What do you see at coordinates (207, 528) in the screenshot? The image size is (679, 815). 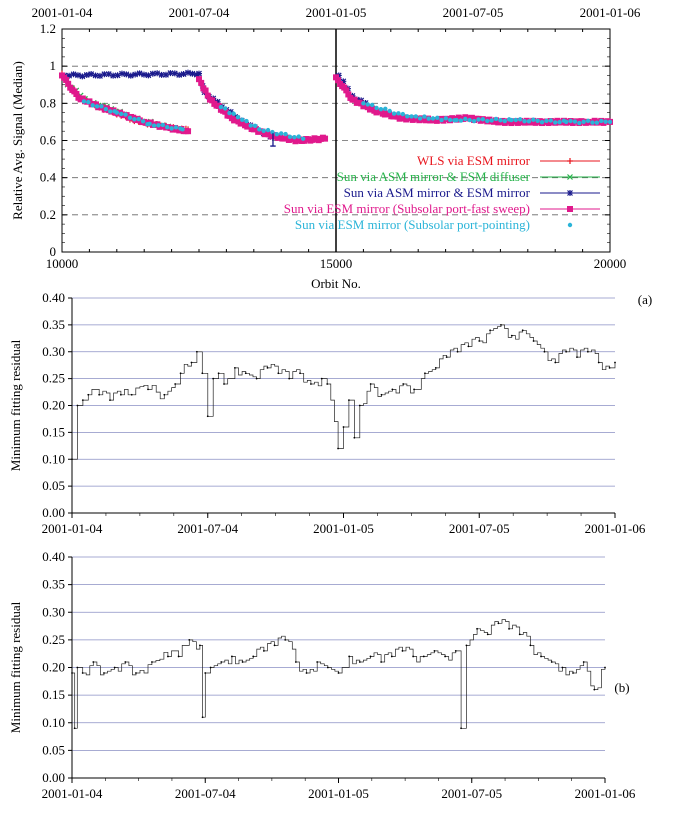 I see `x-tick-label-panel2: 2001-07-04` at bounding box center [207, 528].